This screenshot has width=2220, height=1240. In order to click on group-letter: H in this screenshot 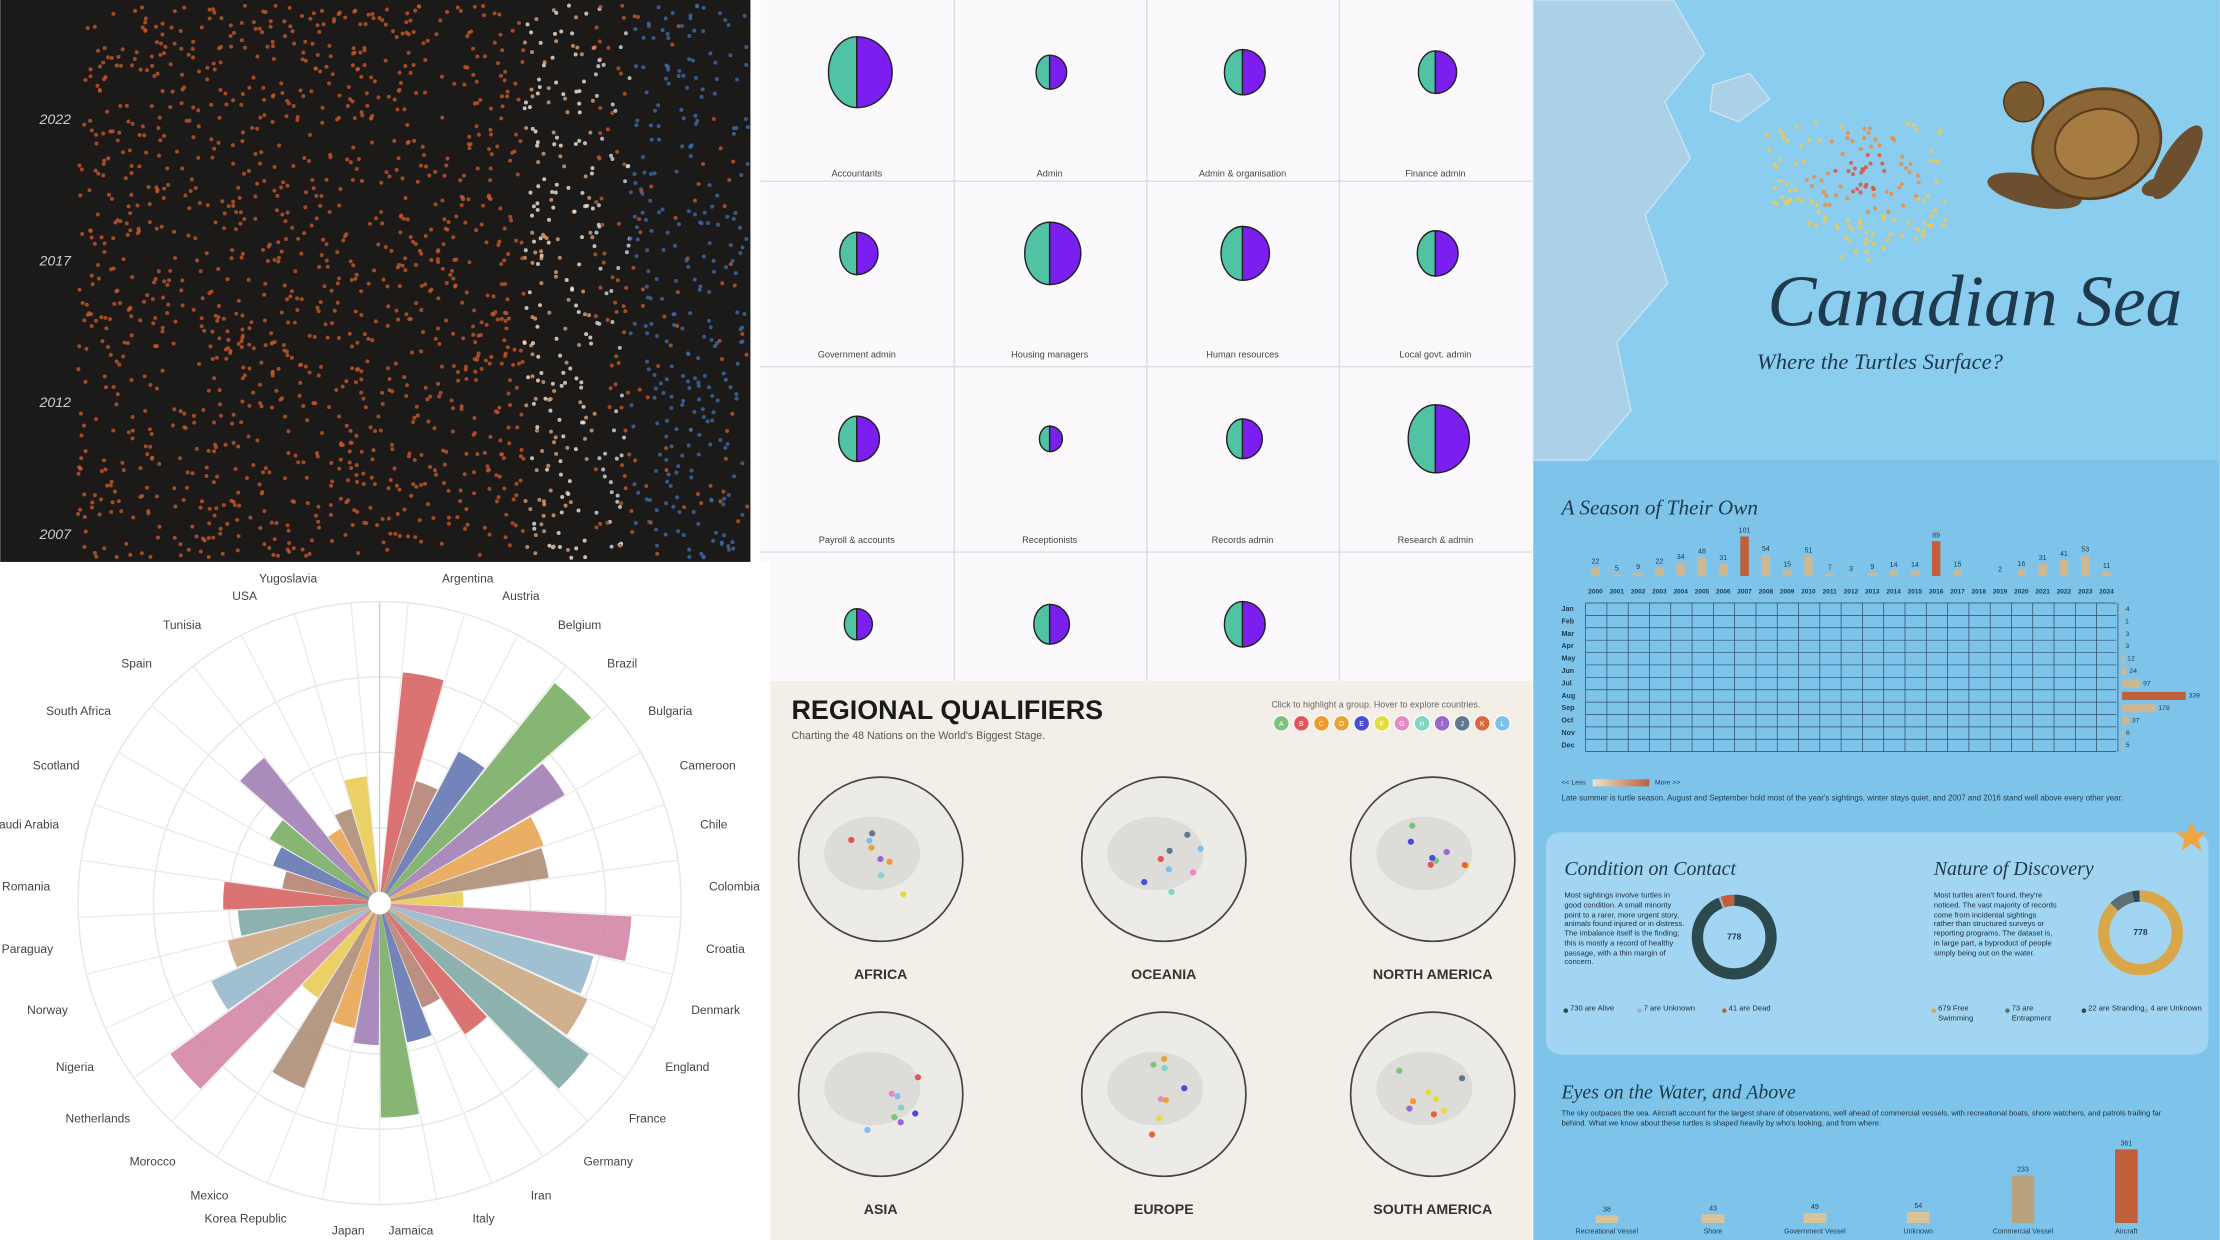, I will do `click(1421, 724)`.